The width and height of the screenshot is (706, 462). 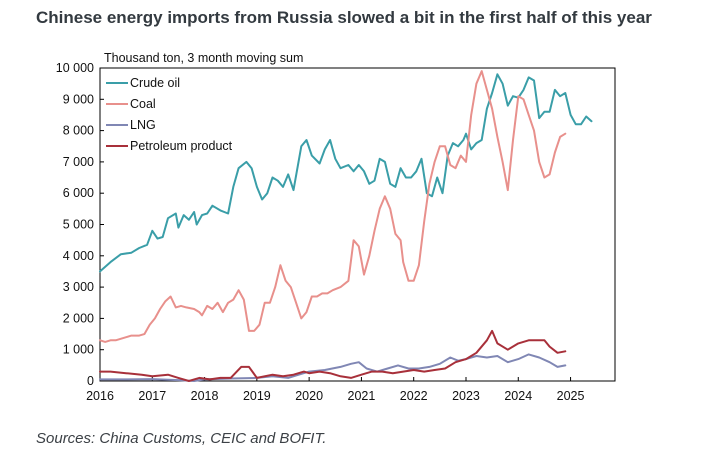 What do you see at coordinates (362, 396) in the screenshot?
I see `x-tick-label: 2021` at bounding box center [362, 396].